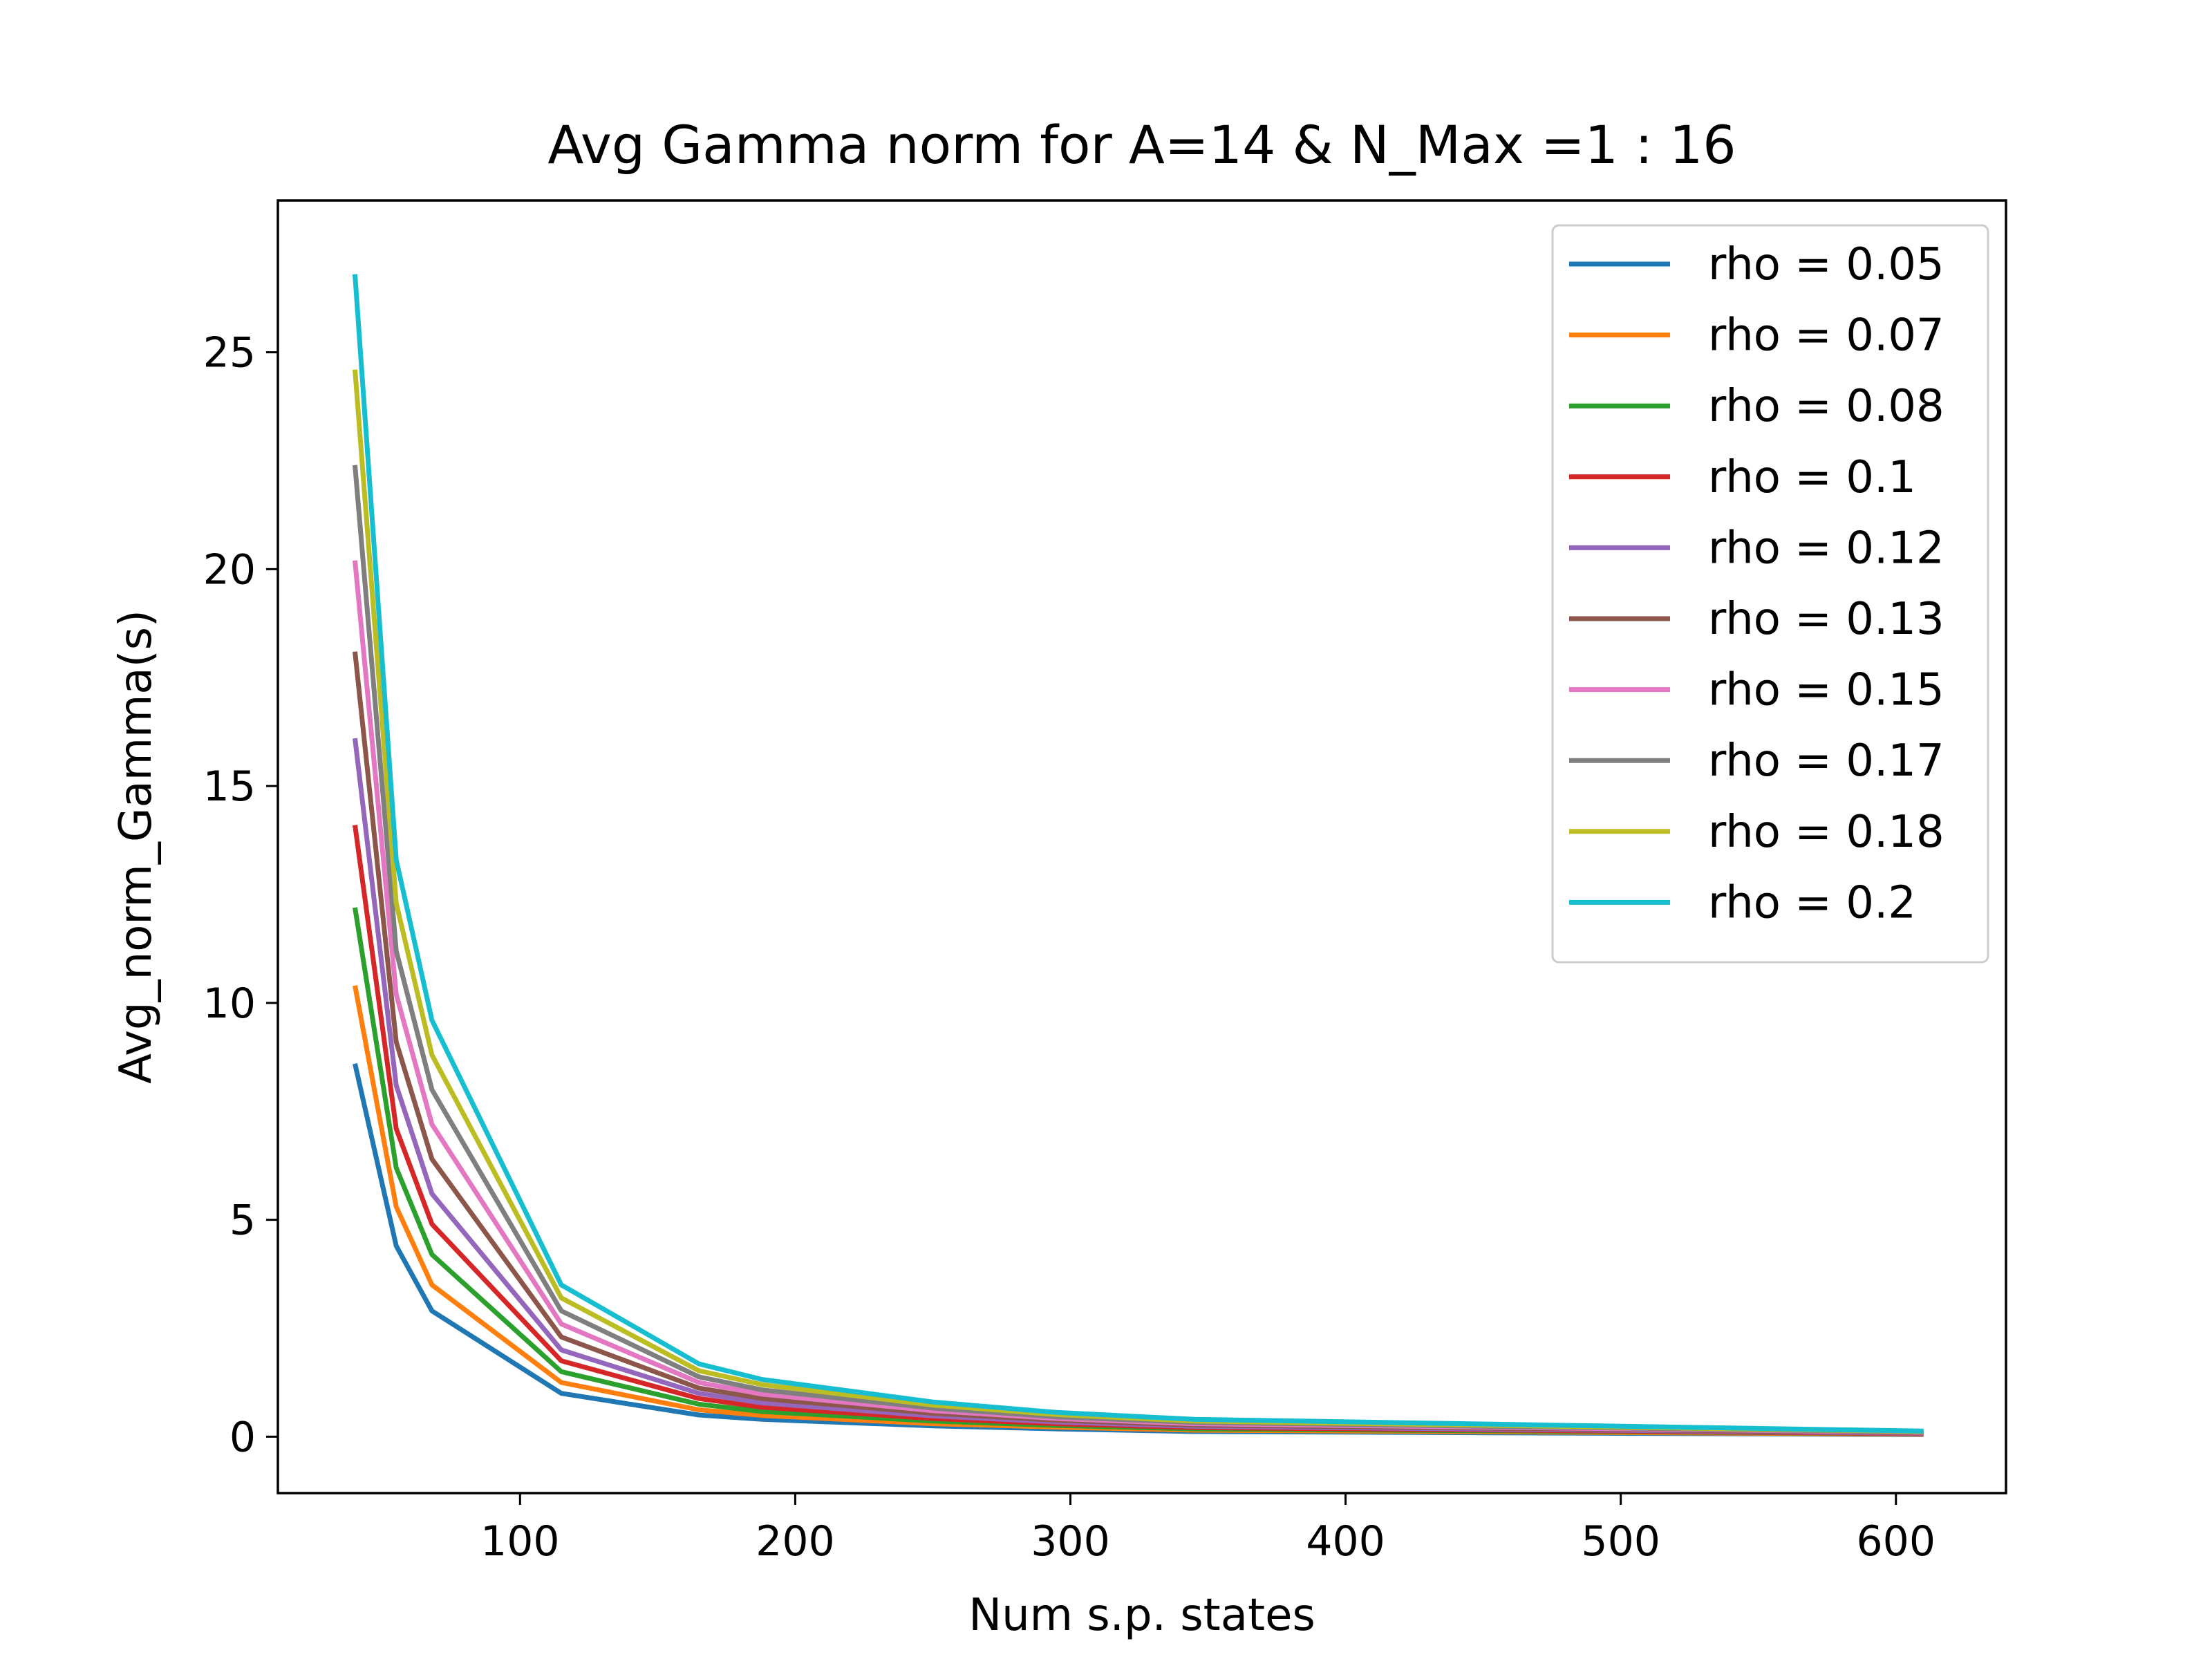  I want to click on x-tick-label: 200, so click(796, 1541).